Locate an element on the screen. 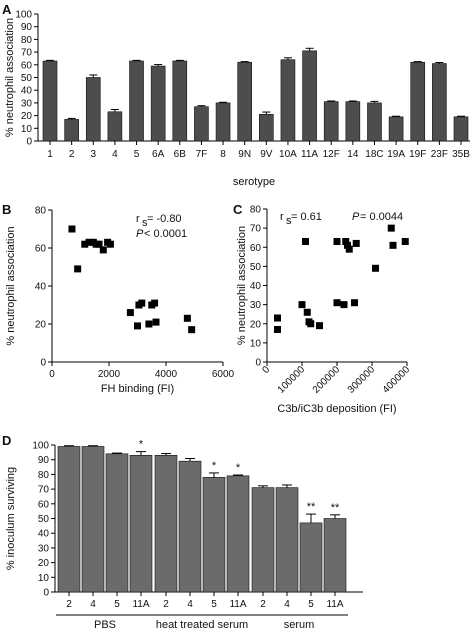  panel-a-x-tick-label: 6A is located at coordinates (158, 154).